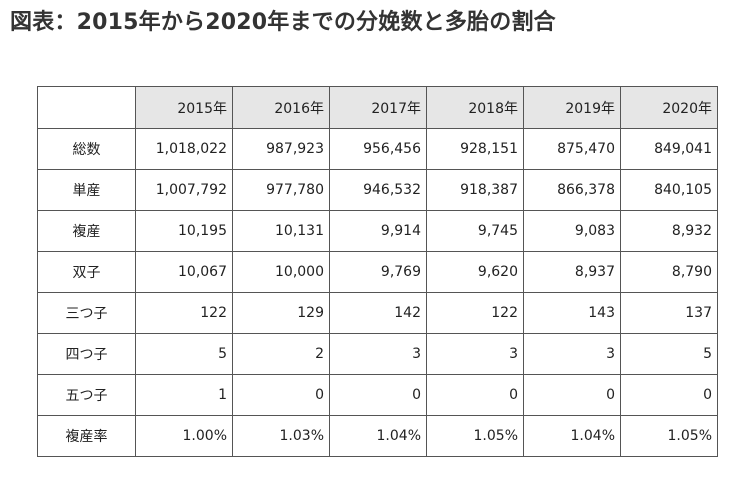 The width and height of the screenshot is (750, 479). What do you see at coordinates (281, 272) in the screenshot?
I see `table-cell: 10,000` at bounding box center [281, 272].